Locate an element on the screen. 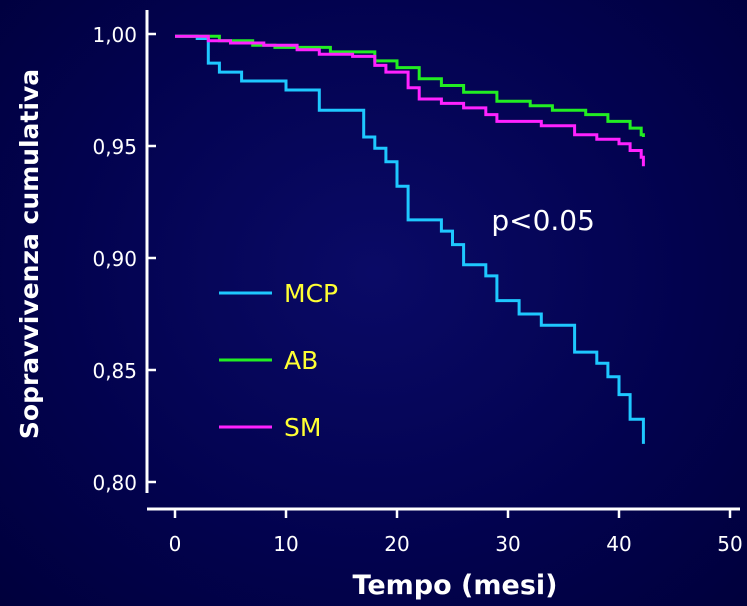  x-tick-label: 0 is located at coordinates (175, 544).